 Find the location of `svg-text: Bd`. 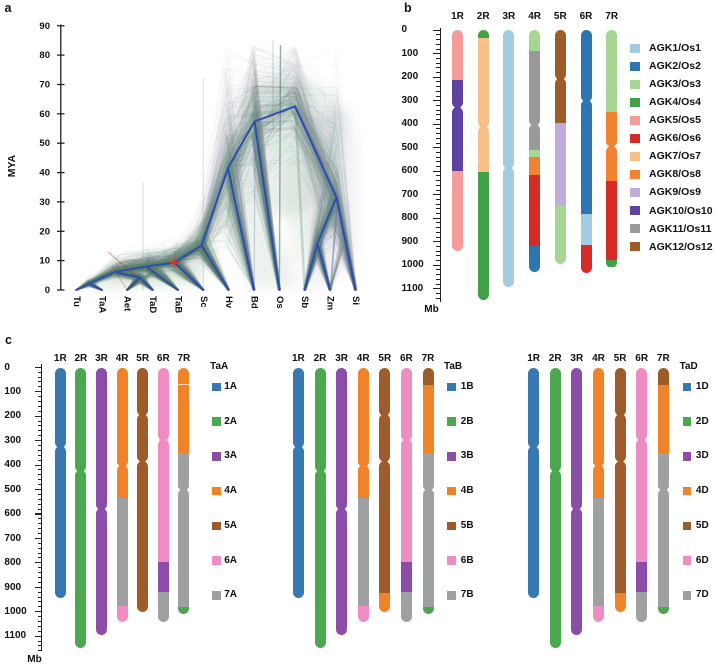

svg-text: Bd is located at coordinates (254, 302).